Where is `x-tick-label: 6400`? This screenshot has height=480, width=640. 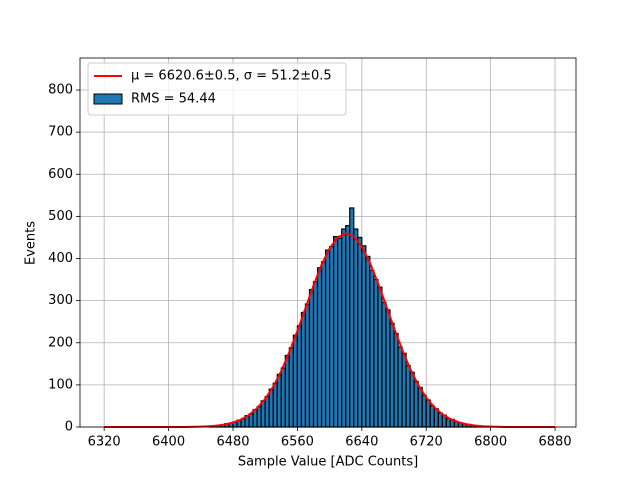 x-tick-label: 6400 is located at coordinates (168, 442).